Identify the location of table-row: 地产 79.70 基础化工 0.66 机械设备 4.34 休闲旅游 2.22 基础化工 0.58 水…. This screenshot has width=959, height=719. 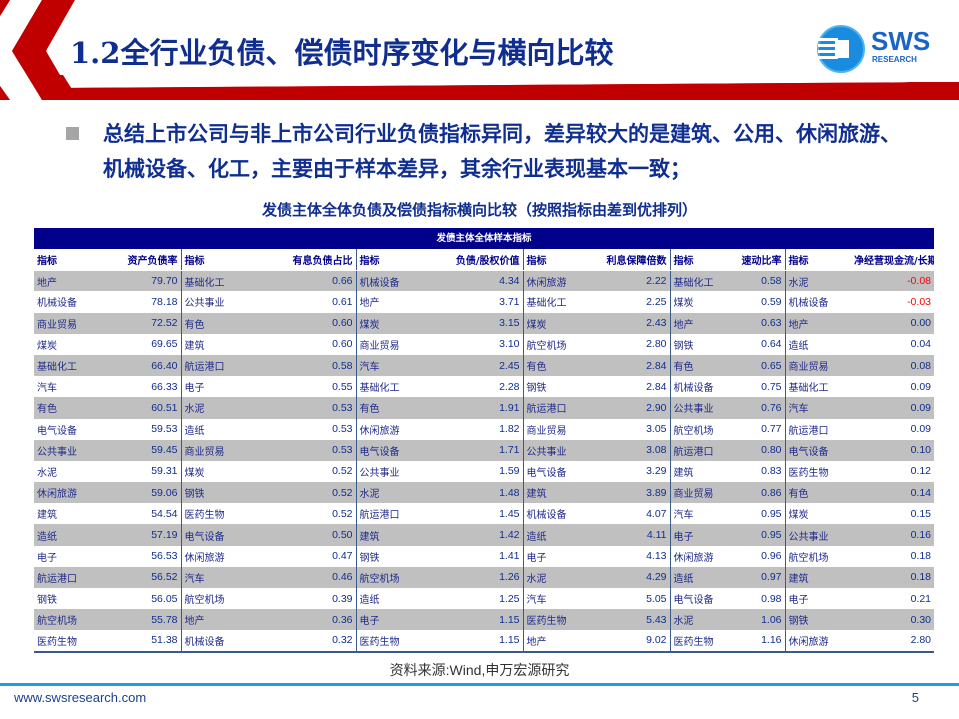
(484, 281).